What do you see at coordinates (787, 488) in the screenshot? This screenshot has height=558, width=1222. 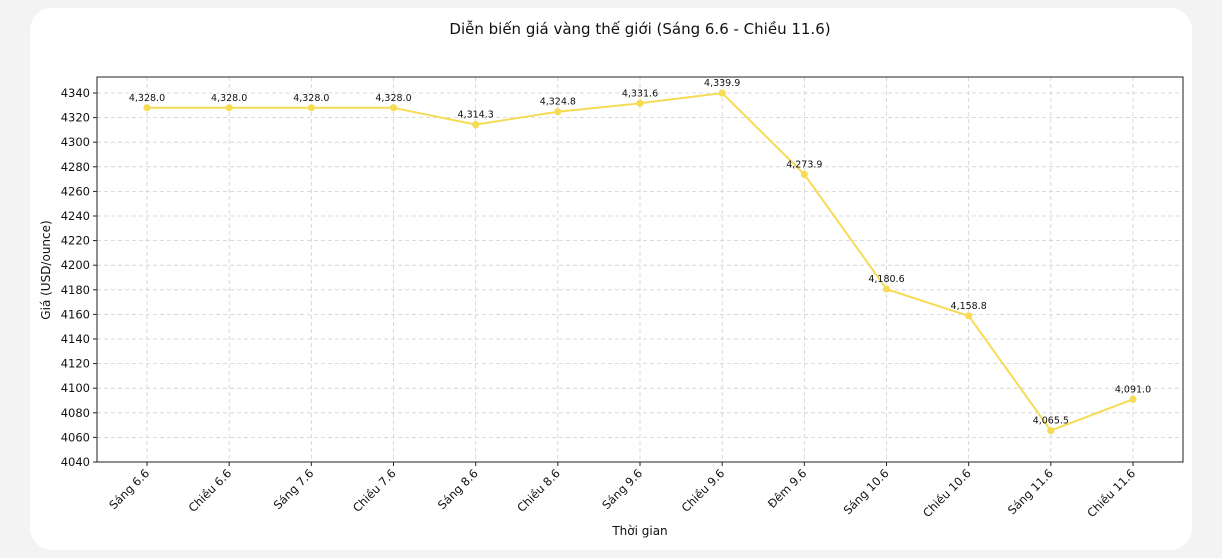 I see `x-tick-label: Đêm 9.6` at bounding box center [787, 488].